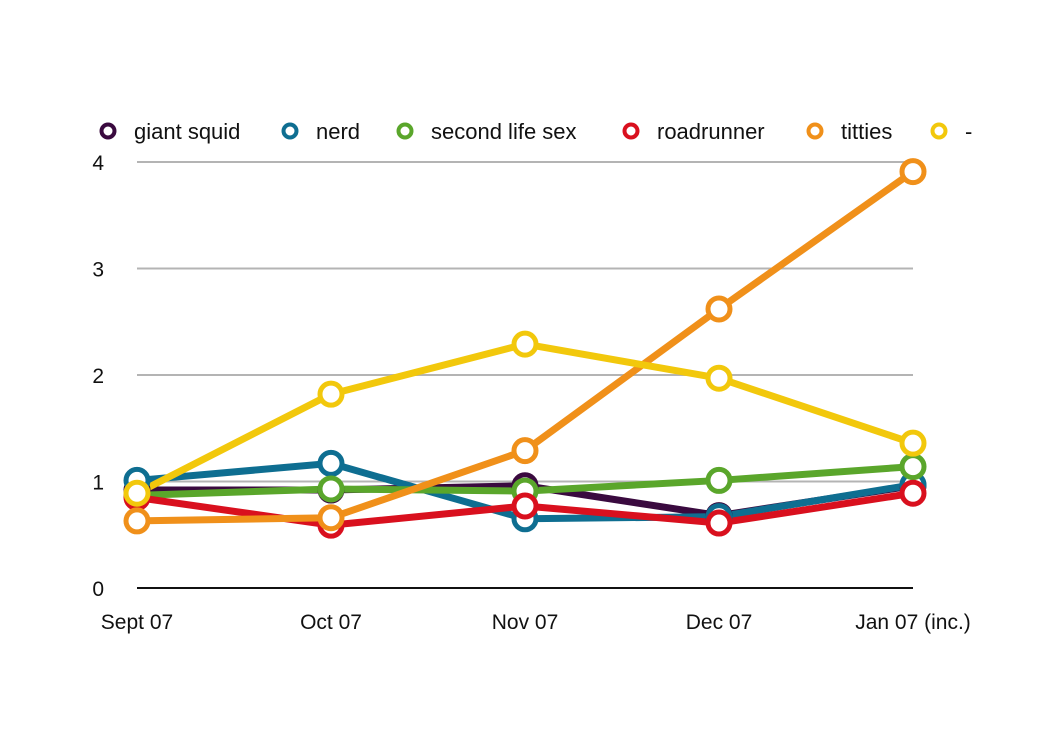 The width and height of the screenshot is (1059, 747). What do you see at coordinates (711, 131) in the screenshot?
I see `legend-label: roadrunner` at bounding box center [711, 131].